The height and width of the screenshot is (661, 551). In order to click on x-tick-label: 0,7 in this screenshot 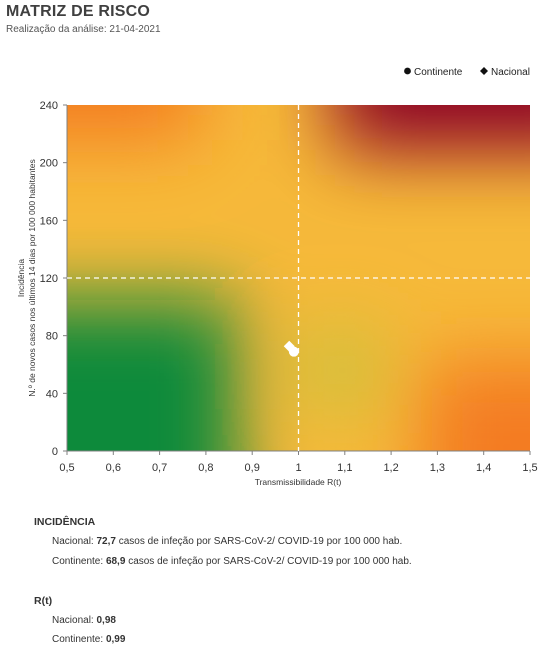, I will do `click(159, 468)`.